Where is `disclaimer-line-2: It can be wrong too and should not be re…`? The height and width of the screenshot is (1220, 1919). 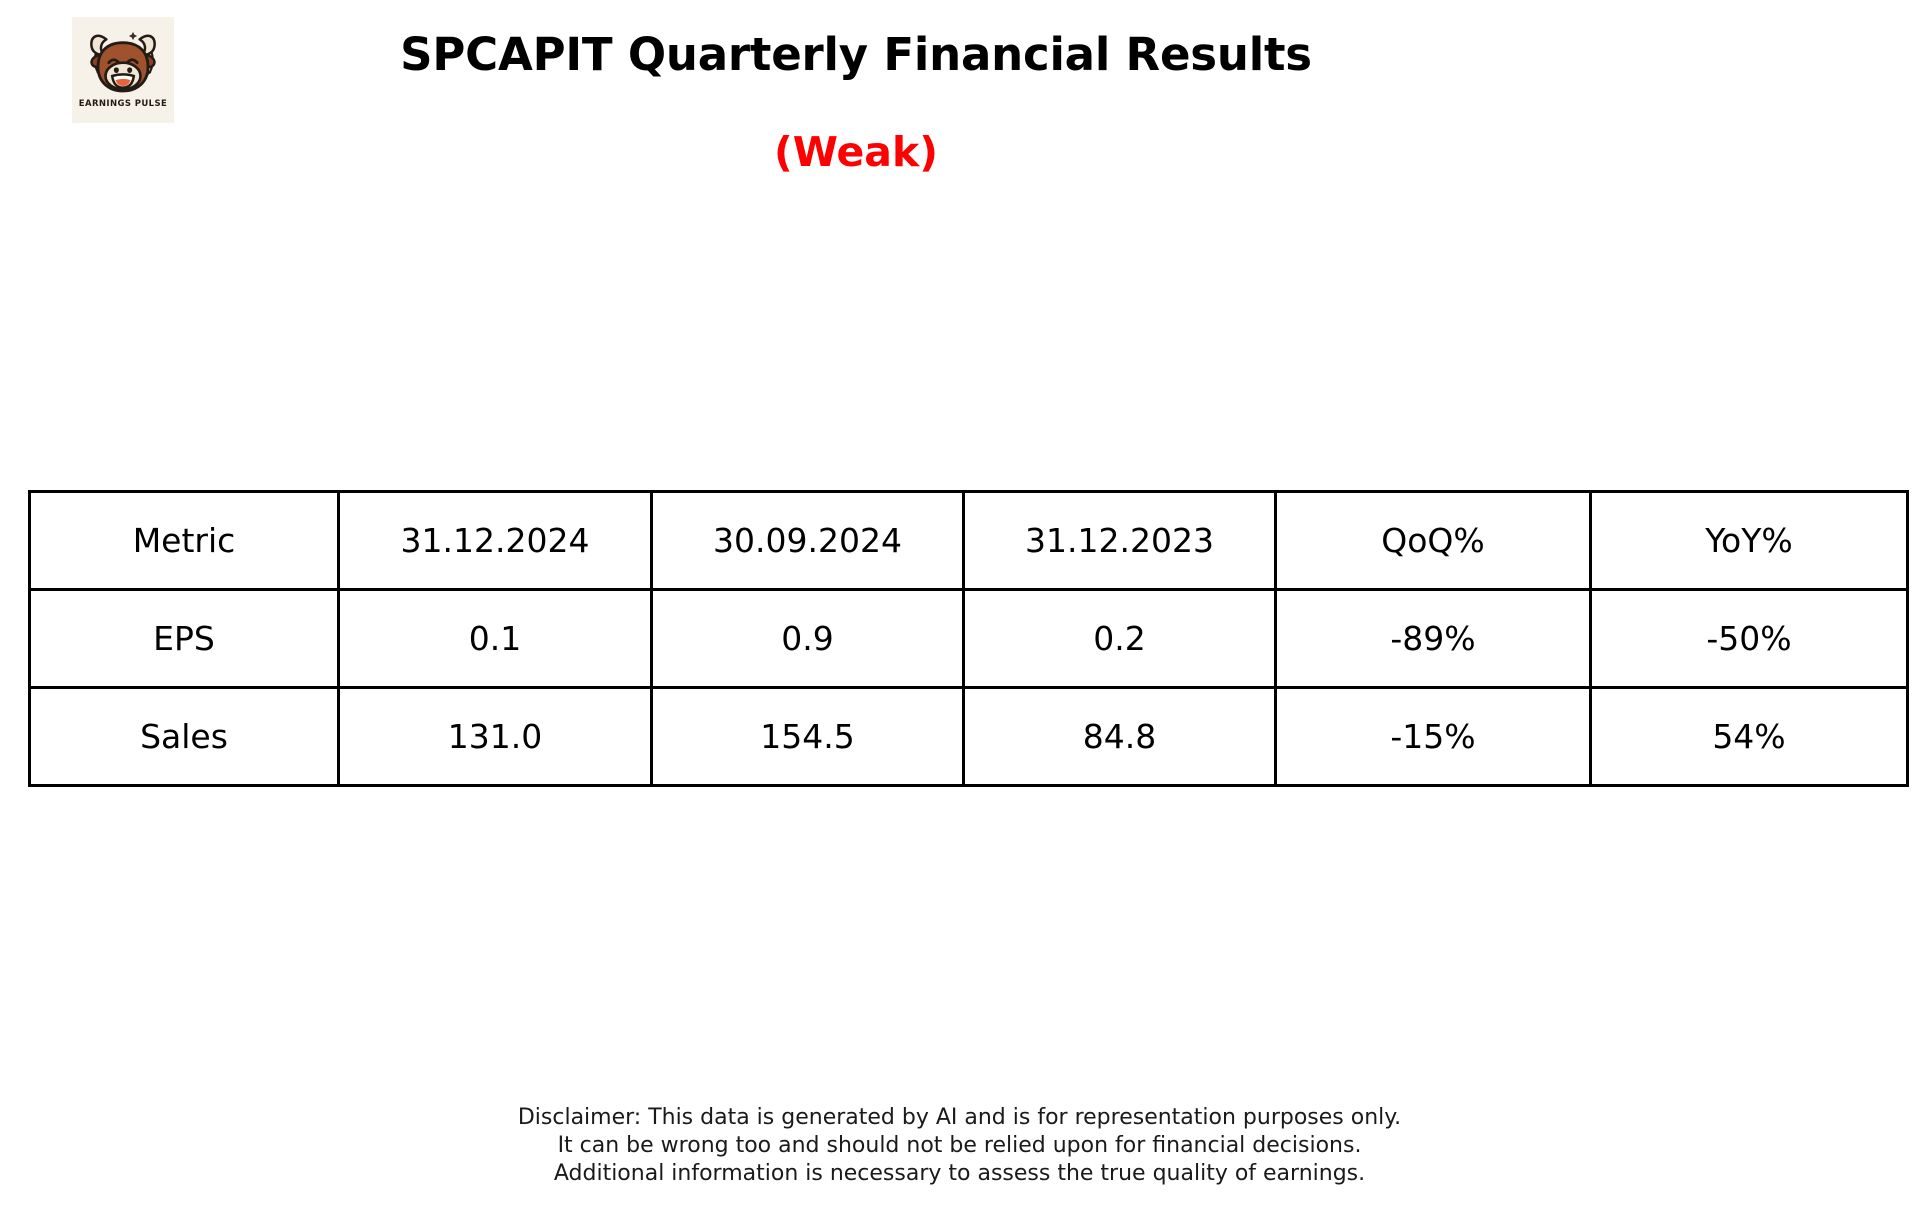 disclaimer-line-2: It can be wrong too and should not be re… is located at coordinates (959, 1145).